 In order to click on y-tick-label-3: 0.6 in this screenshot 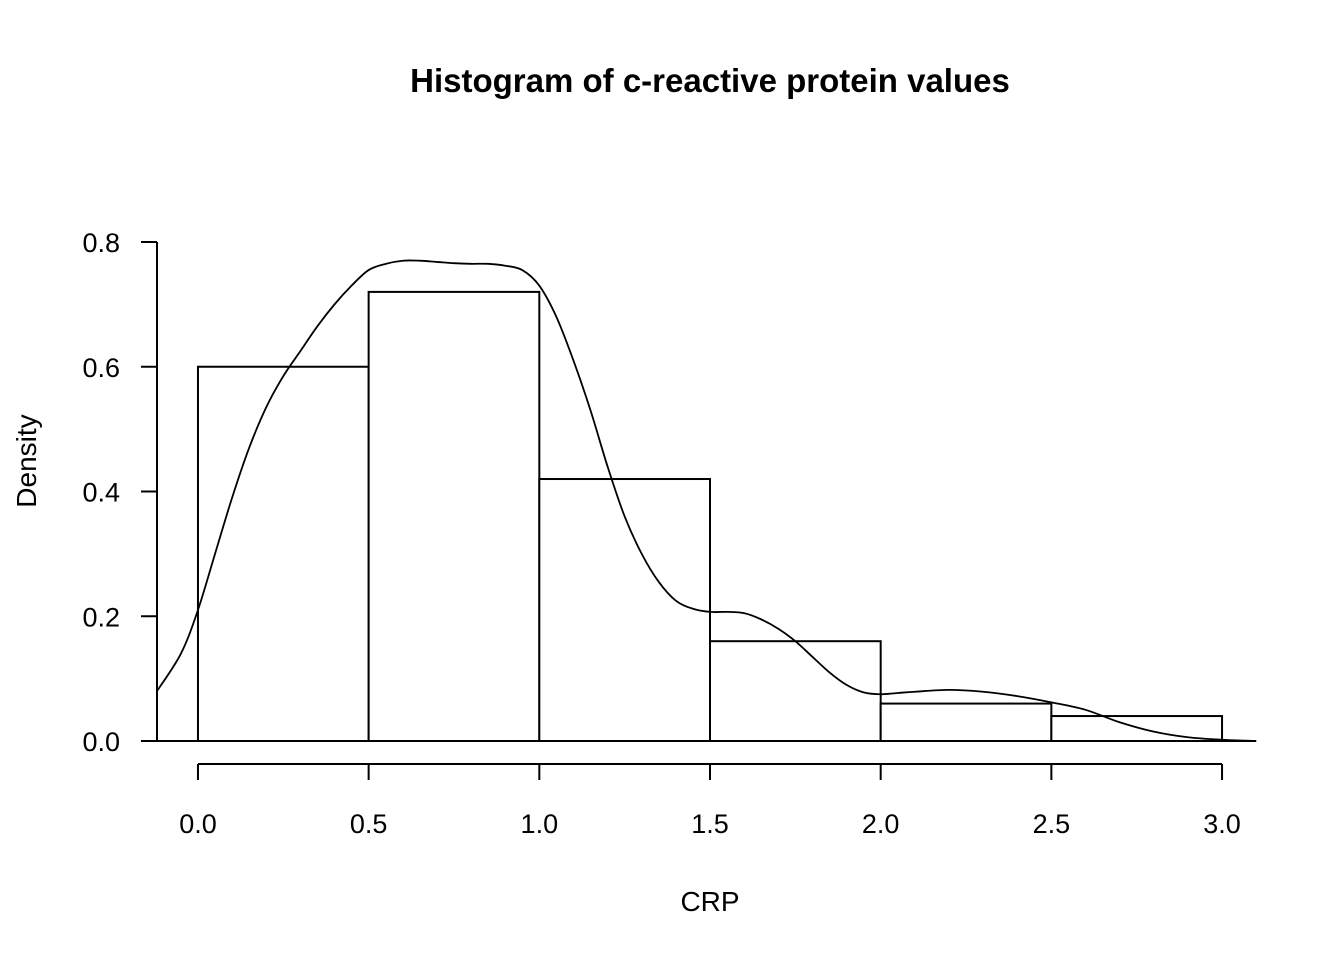, I will do `click(101, 368)`.